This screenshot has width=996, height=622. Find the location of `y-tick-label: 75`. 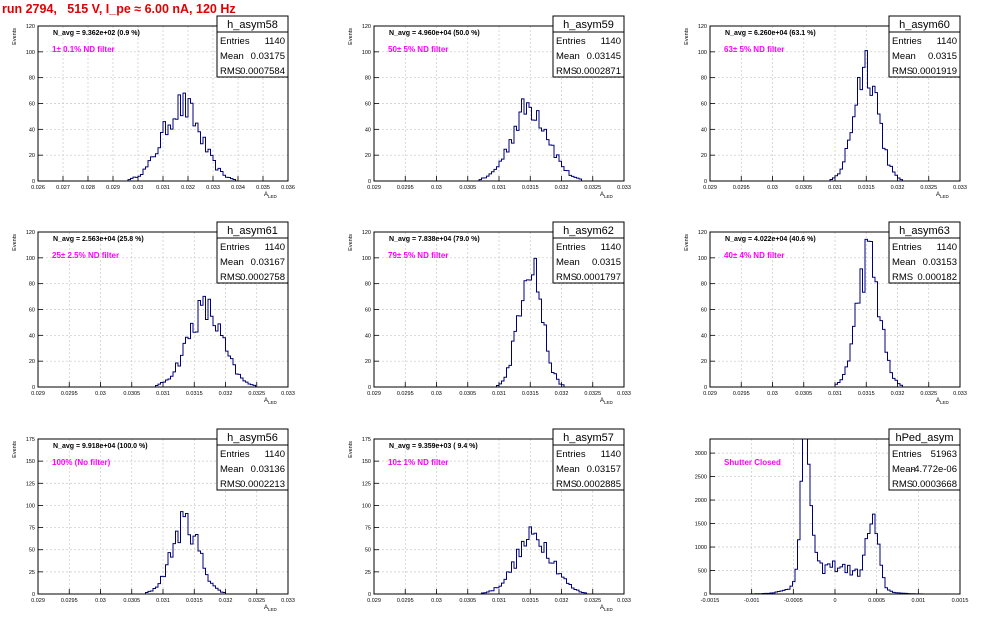

y-tick-label: 75 is located at coordinates (32, 529).